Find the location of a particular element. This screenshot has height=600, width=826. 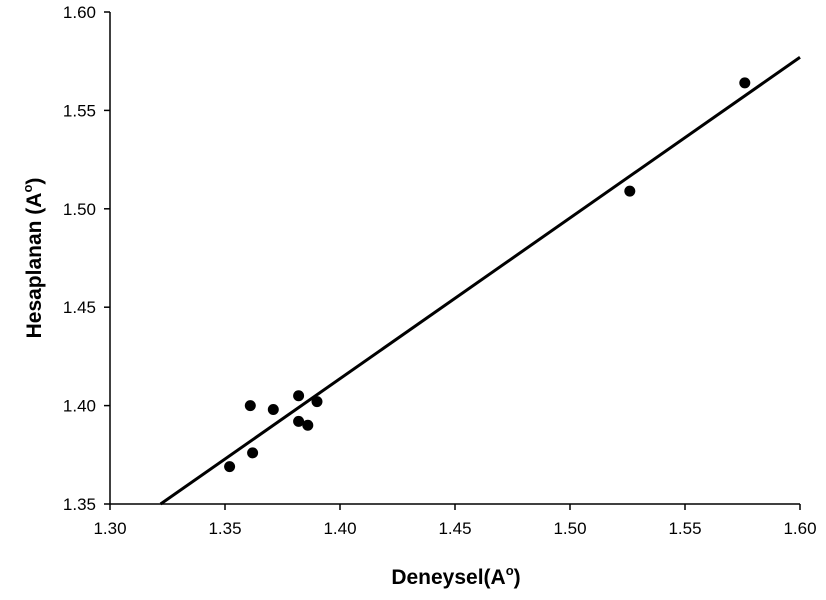

x-axis-title-text: Deneysel(A is located at coordinates (448, 577).